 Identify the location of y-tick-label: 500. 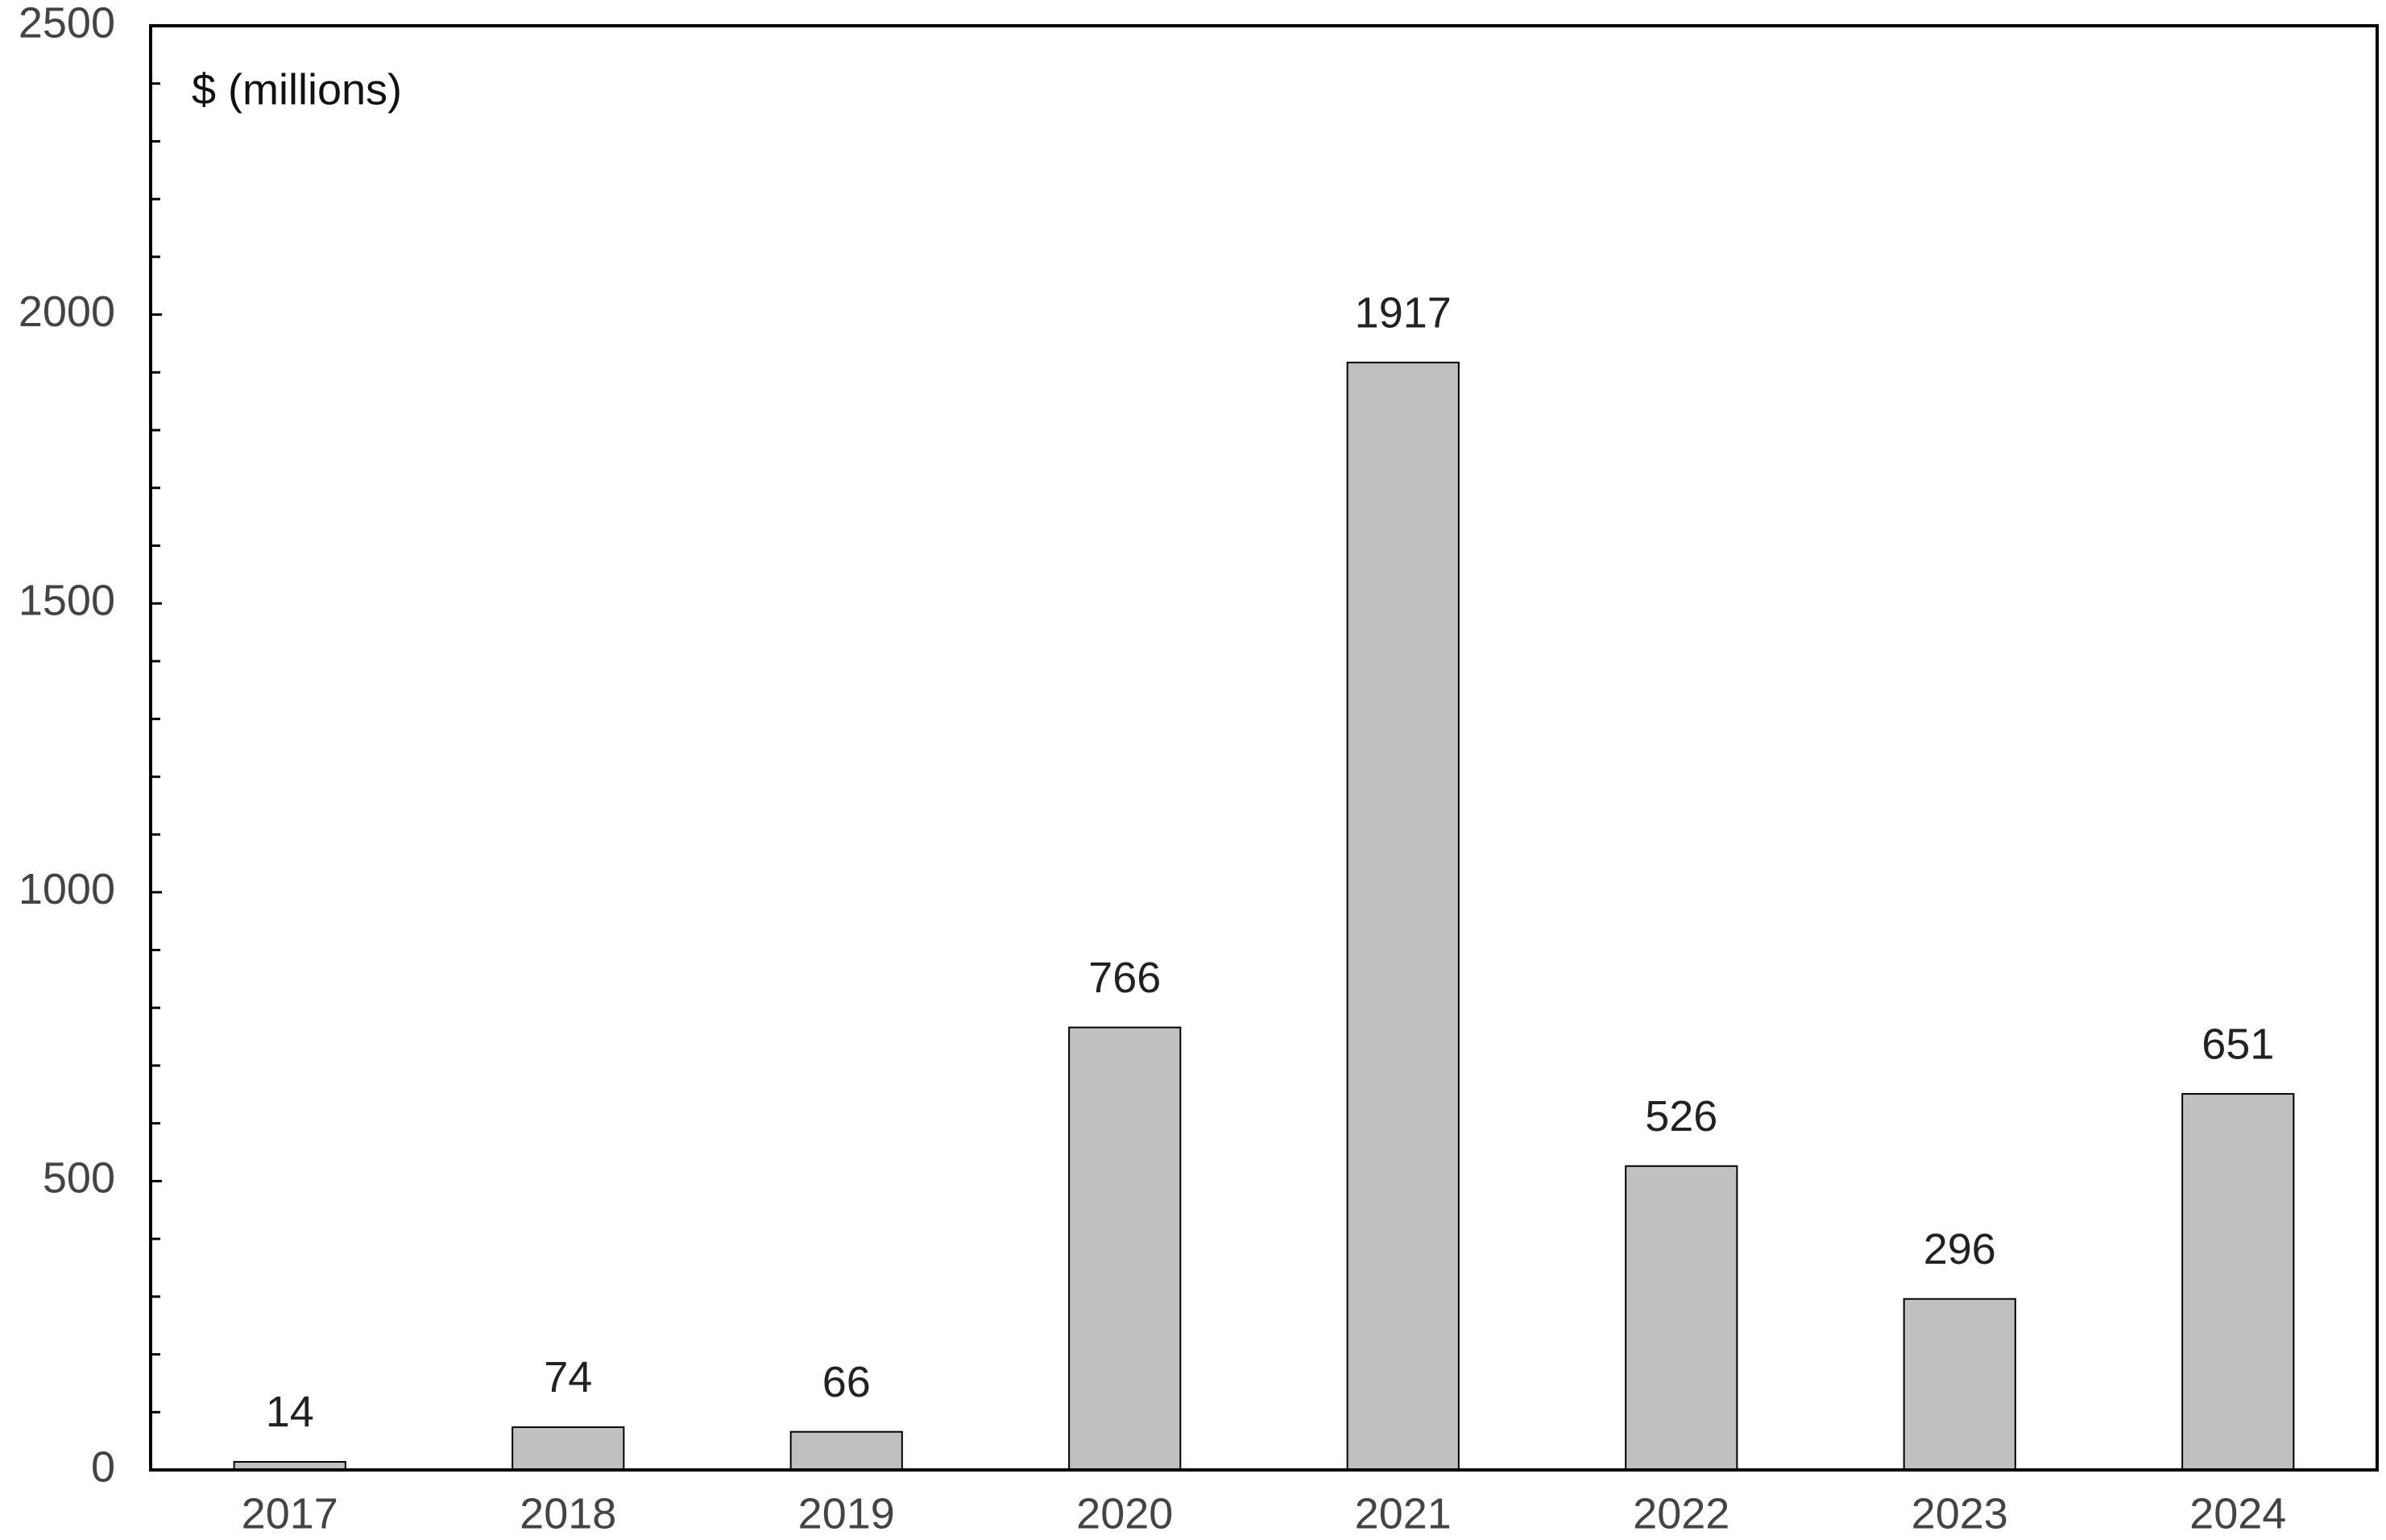
(79, 1178).